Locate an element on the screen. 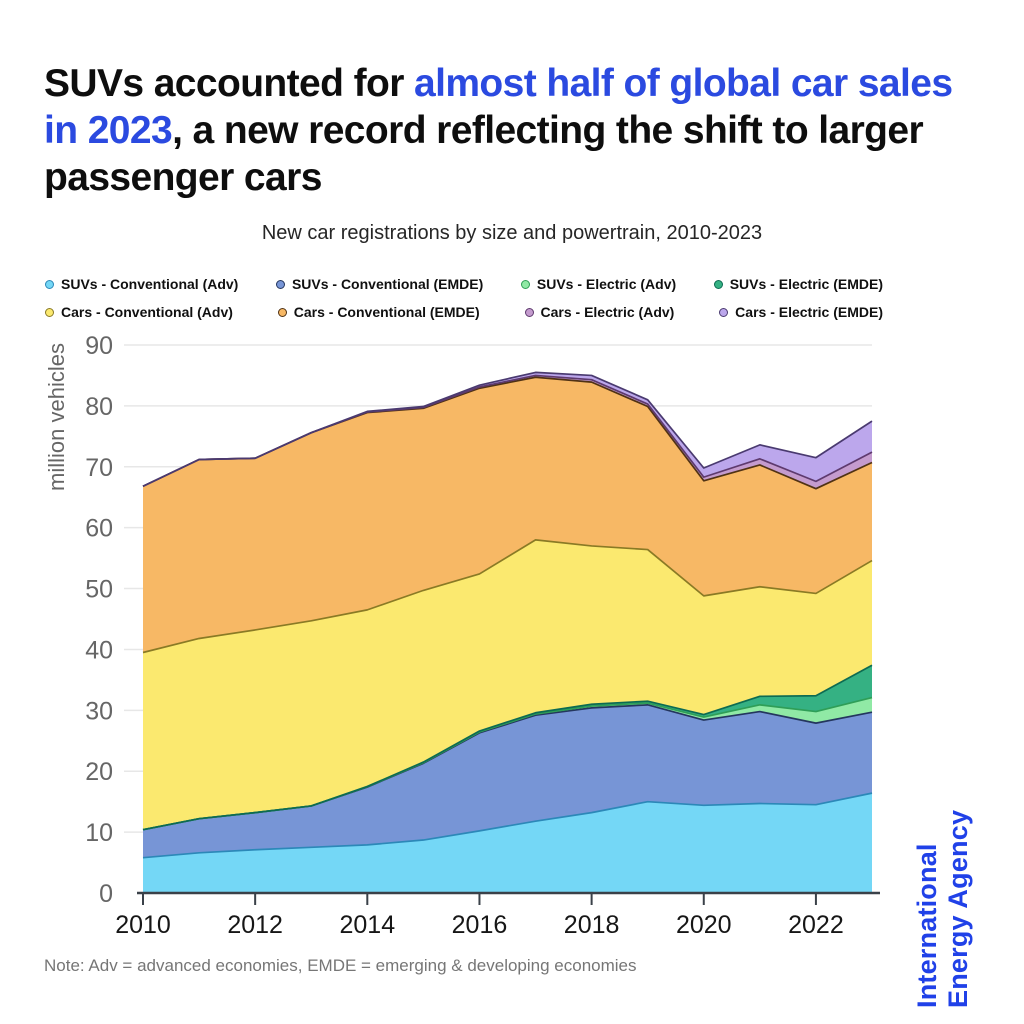 This screenshot has width=1024, height=1024. legend-item: SUVs - Electric (Adv) is located at coordinates (598, 284).